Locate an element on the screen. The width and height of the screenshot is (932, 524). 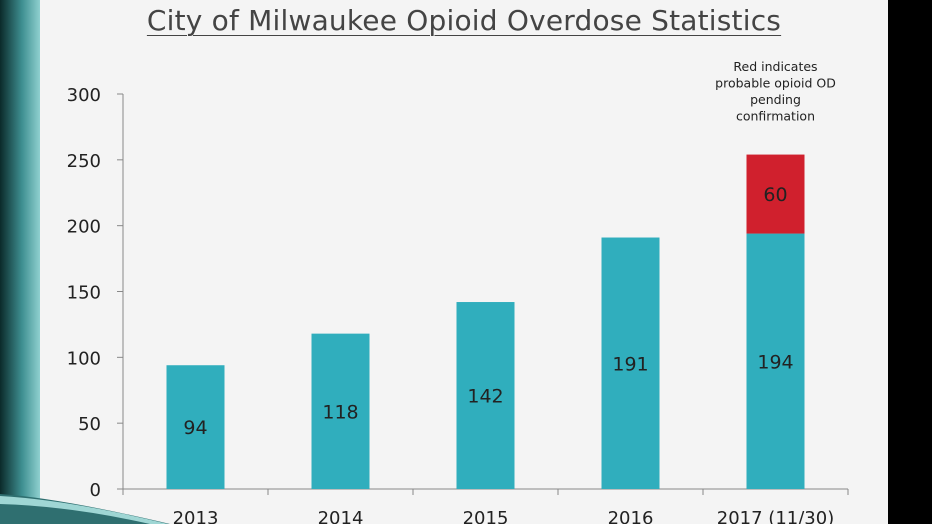
bar-value-label: 60 is located at coordinates (775, 195).